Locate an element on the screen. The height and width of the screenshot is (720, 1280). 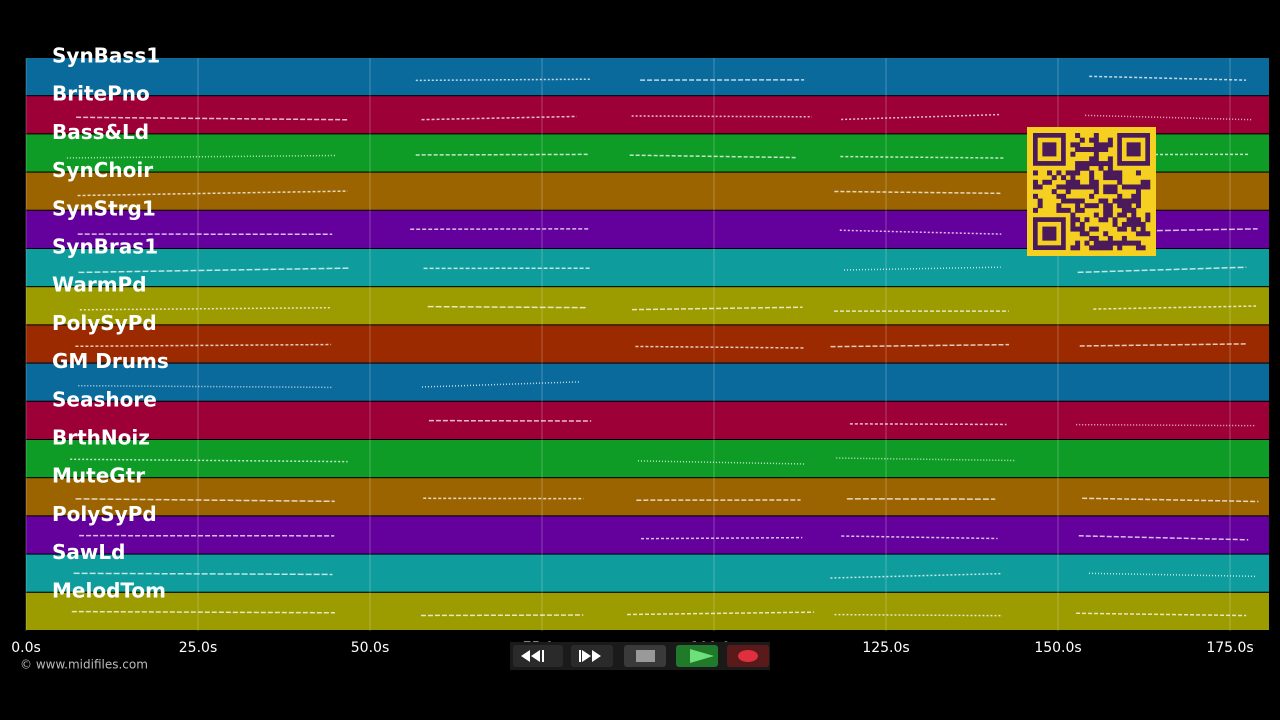
track-label: SynStrg1 is located at coordinates (104, 208).